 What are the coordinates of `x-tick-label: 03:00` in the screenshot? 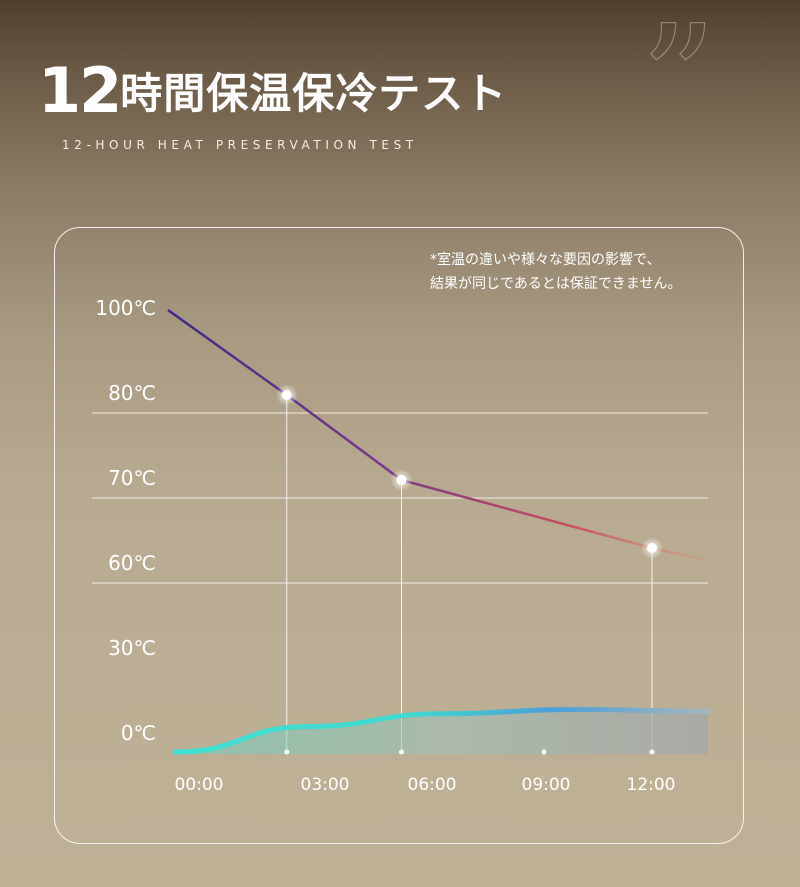 It's located at (325, 785).